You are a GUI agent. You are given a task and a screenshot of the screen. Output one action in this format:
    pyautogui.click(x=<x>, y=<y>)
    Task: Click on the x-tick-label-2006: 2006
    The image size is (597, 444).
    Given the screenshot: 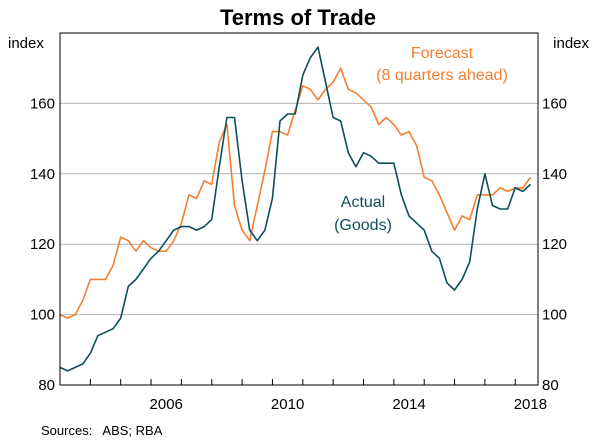 What is the action you would take?
    pyautogui.click(x=166, y=404)
    